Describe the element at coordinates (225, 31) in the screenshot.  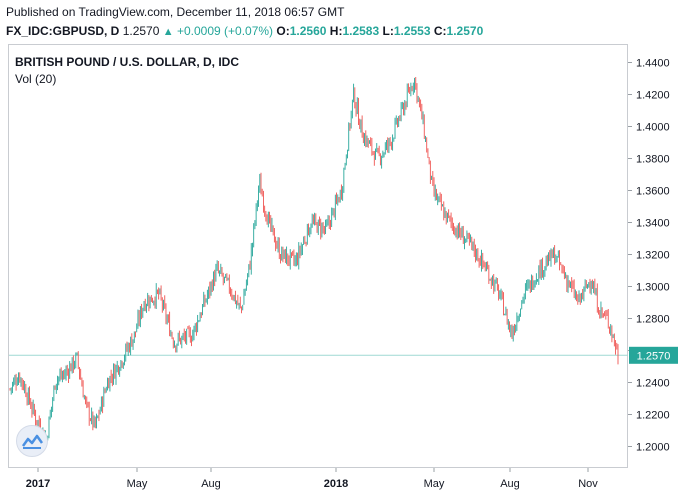
I see `change-value: +0.0009 (+0.07%)` at that location.